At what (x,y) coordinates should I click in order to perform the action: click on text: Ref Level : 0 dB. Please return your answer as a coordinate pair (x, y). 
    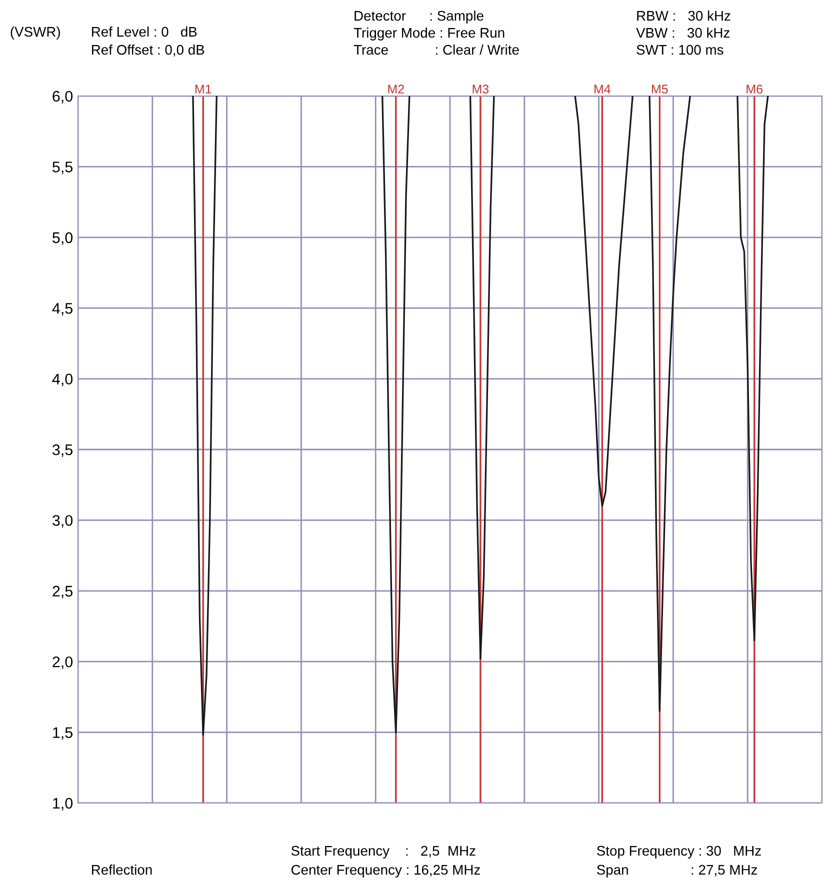
    Looking at the image, I should click on (144, 31).